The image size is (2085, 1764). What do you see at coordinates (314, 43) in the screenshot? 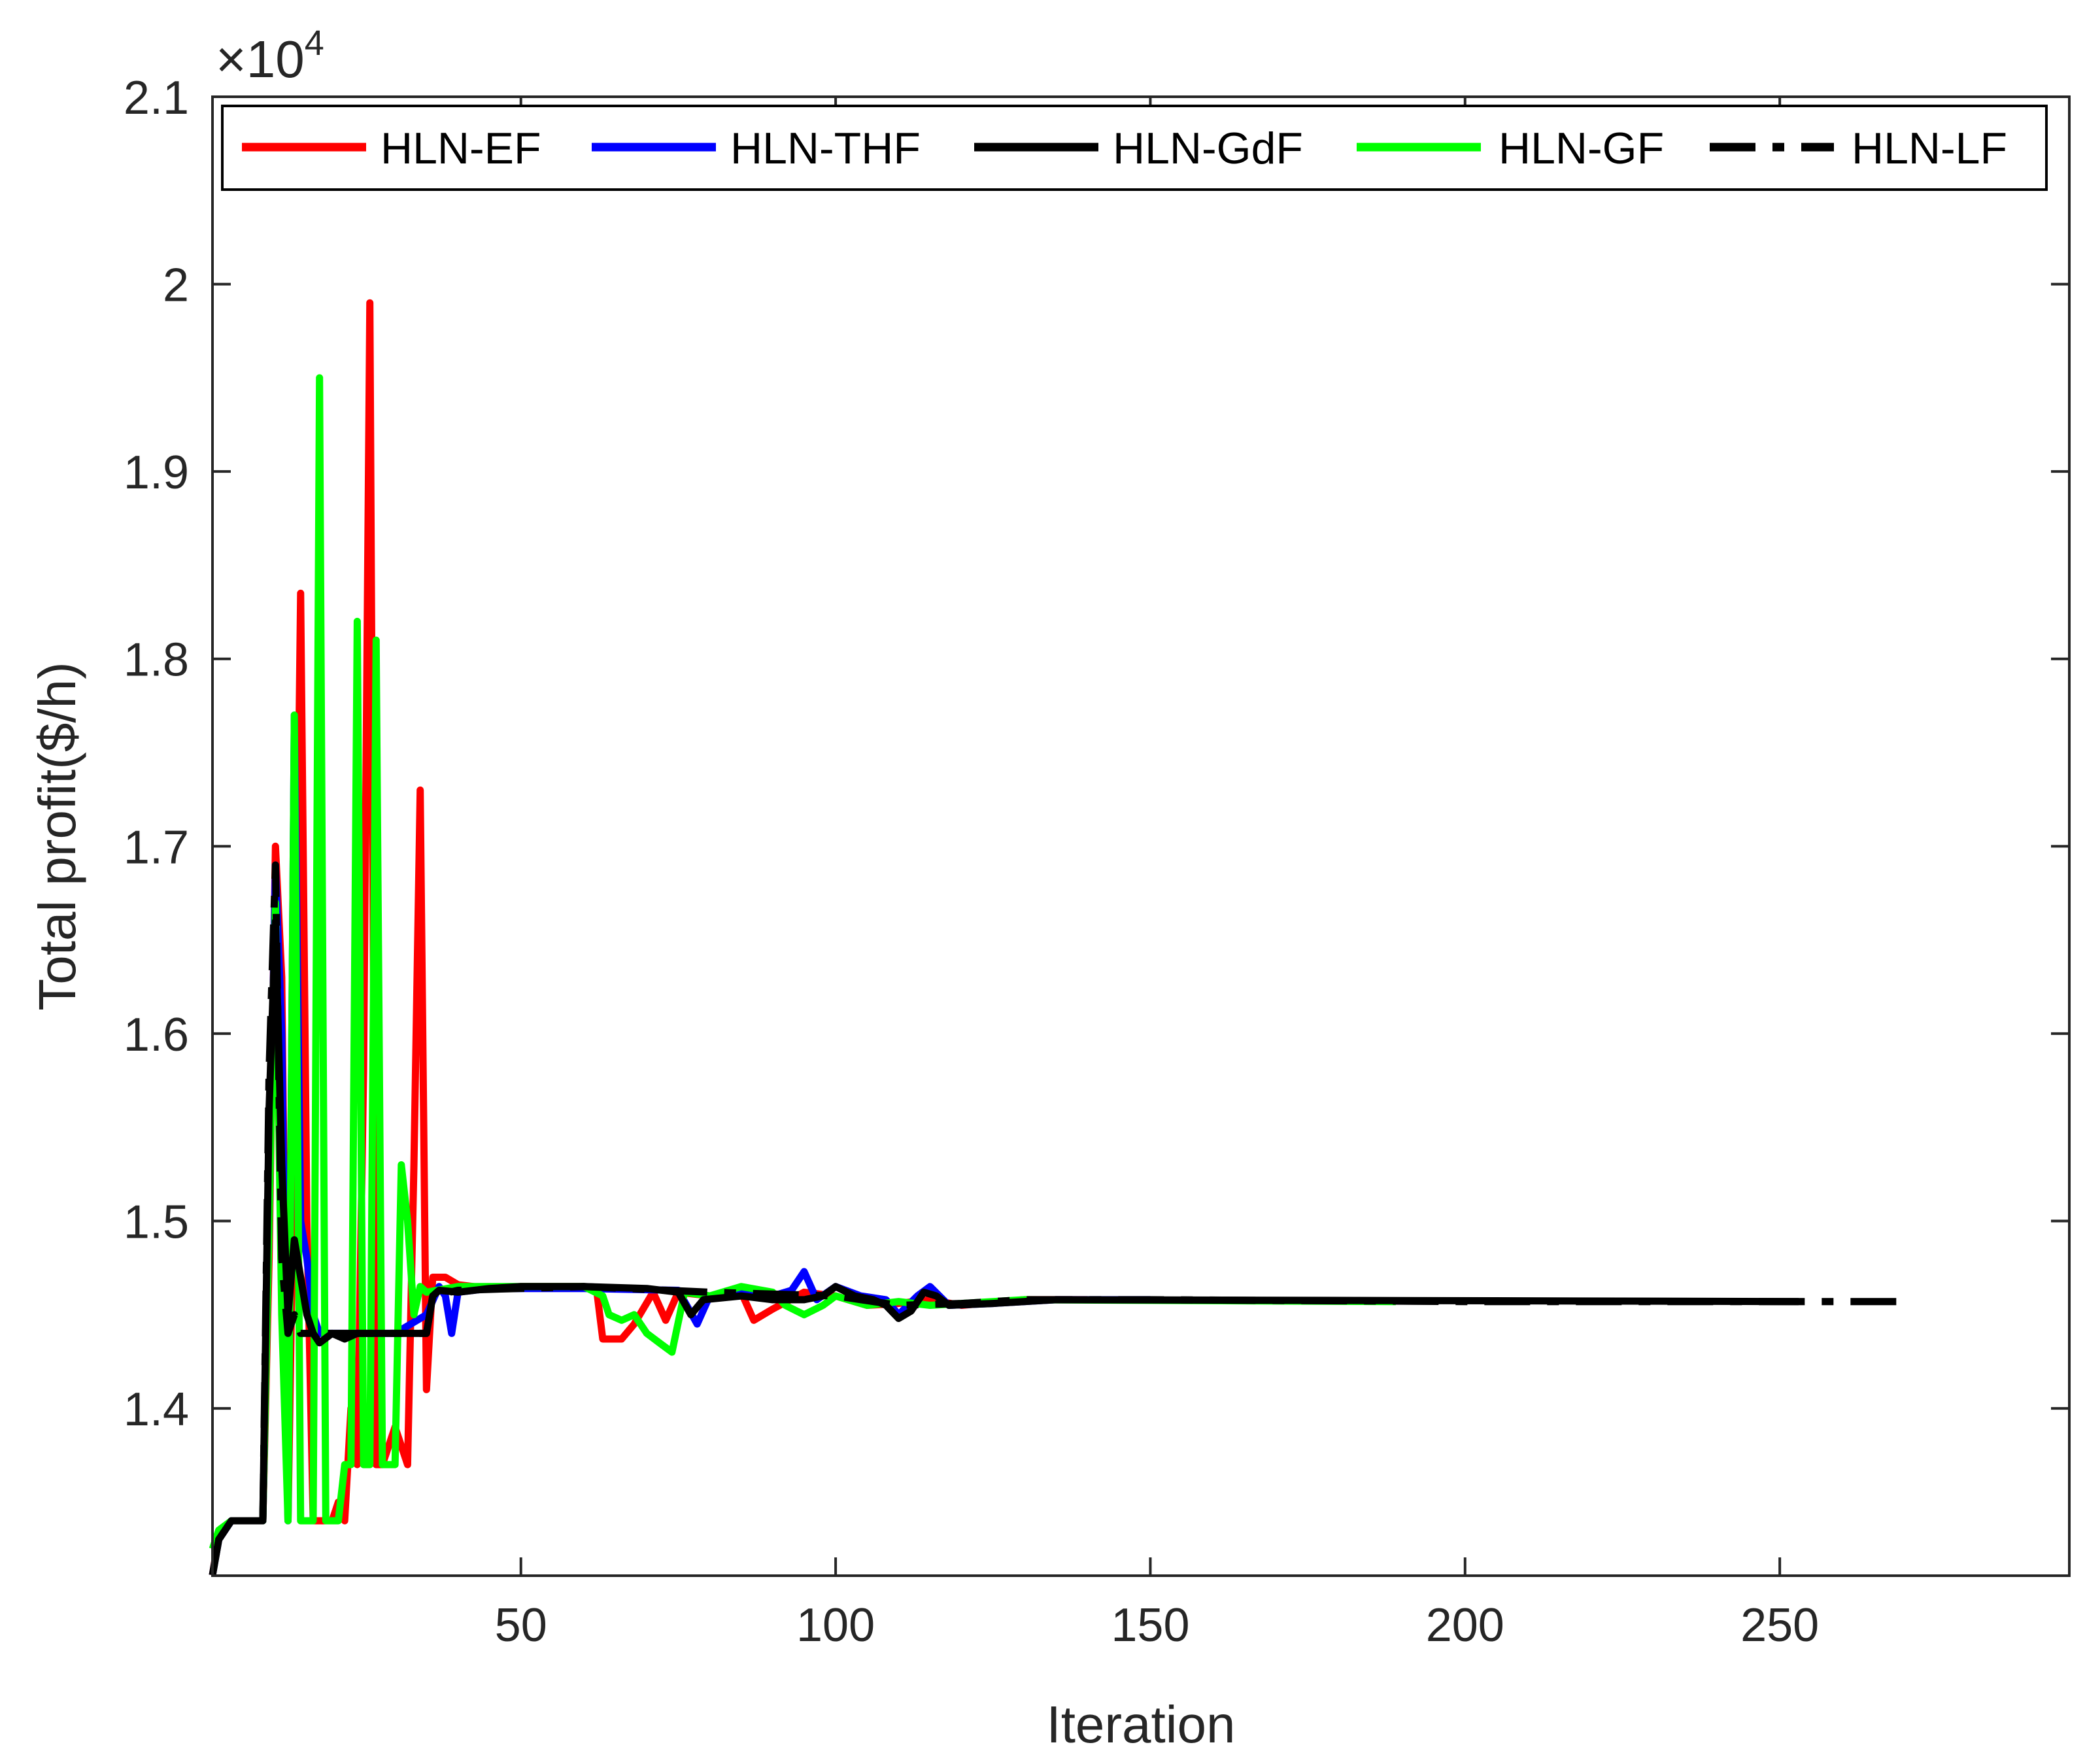
I see `y-multiplier-exponent: 4` at bounding box center [314, 43].